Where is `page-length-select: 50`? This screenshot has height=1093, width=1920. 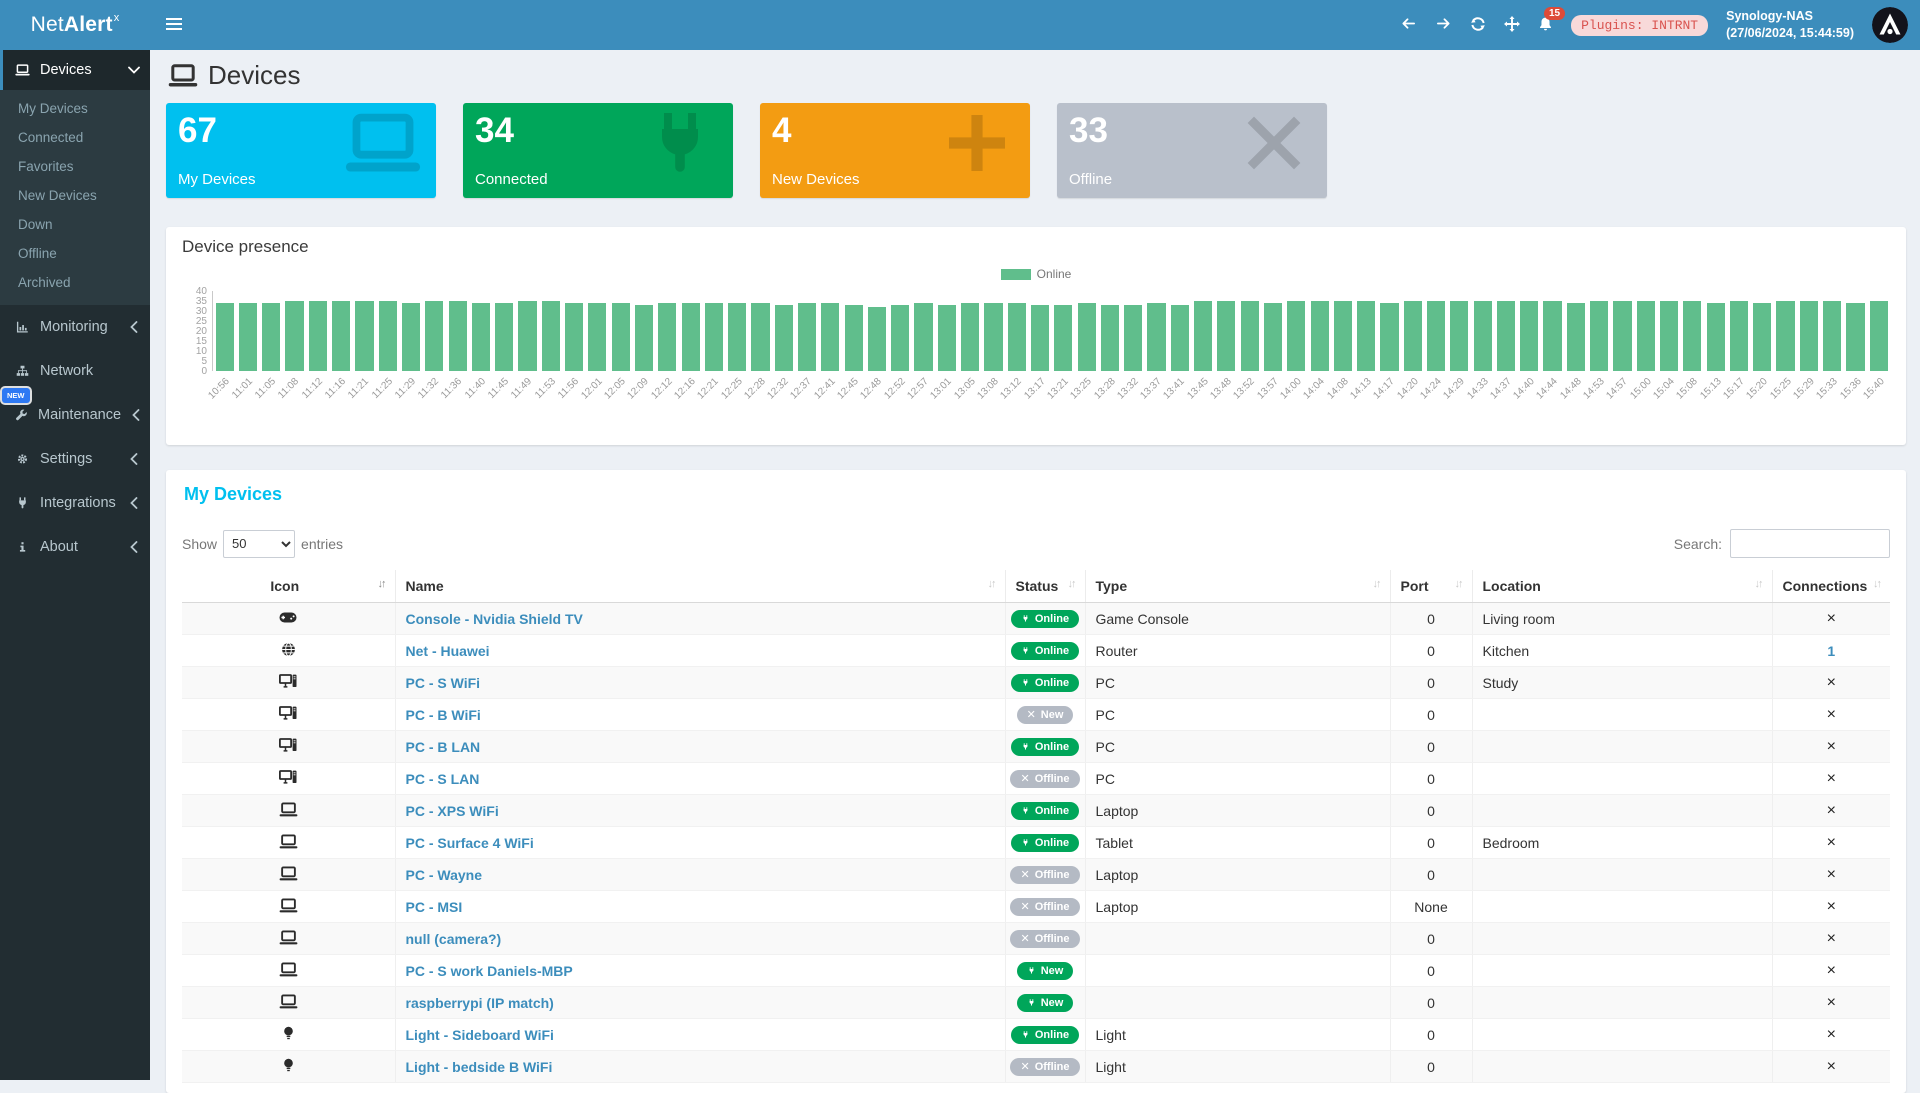
page-length-select: 50 is located at coordinates (259, 544).